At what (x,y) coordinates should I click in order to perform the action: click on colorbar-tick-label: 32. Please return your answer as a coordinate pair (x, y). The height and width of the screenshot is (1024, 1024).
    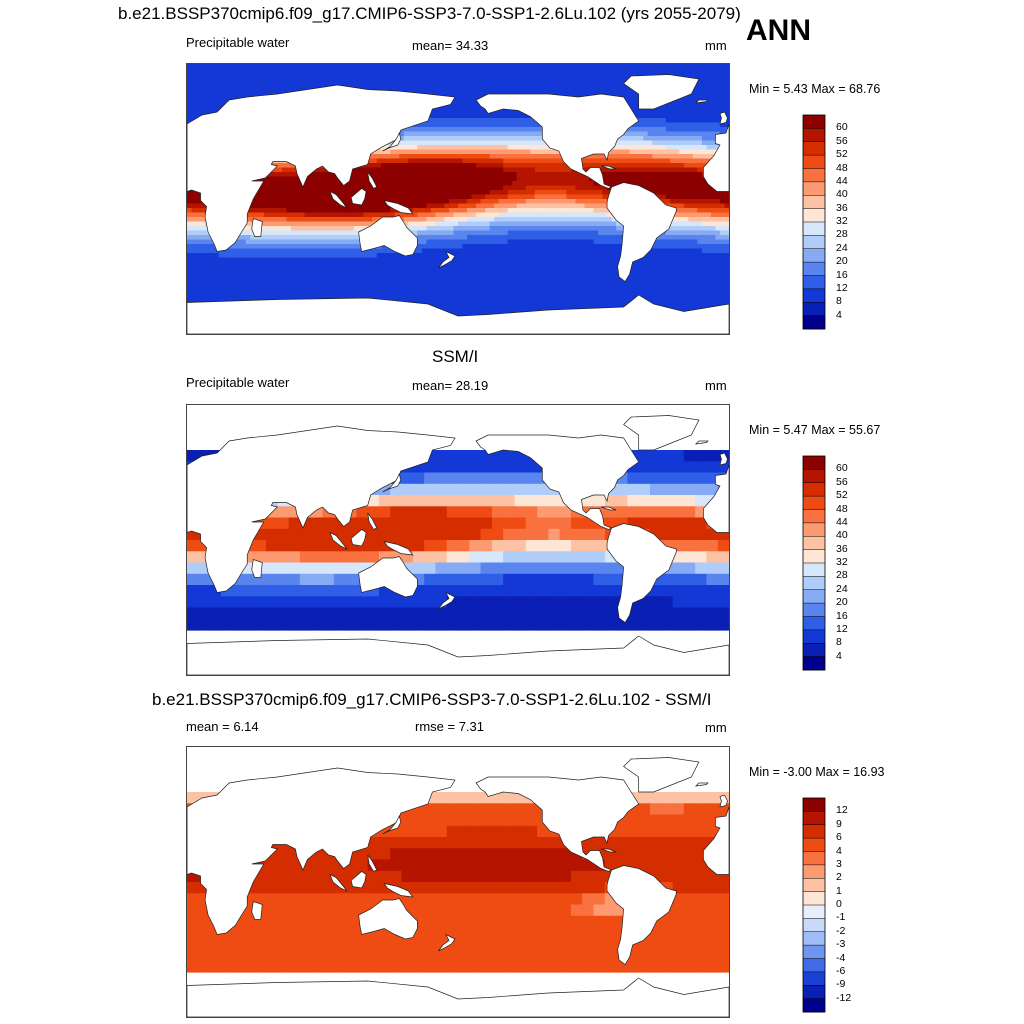
    Looking at the image, I should click on (842, 221).